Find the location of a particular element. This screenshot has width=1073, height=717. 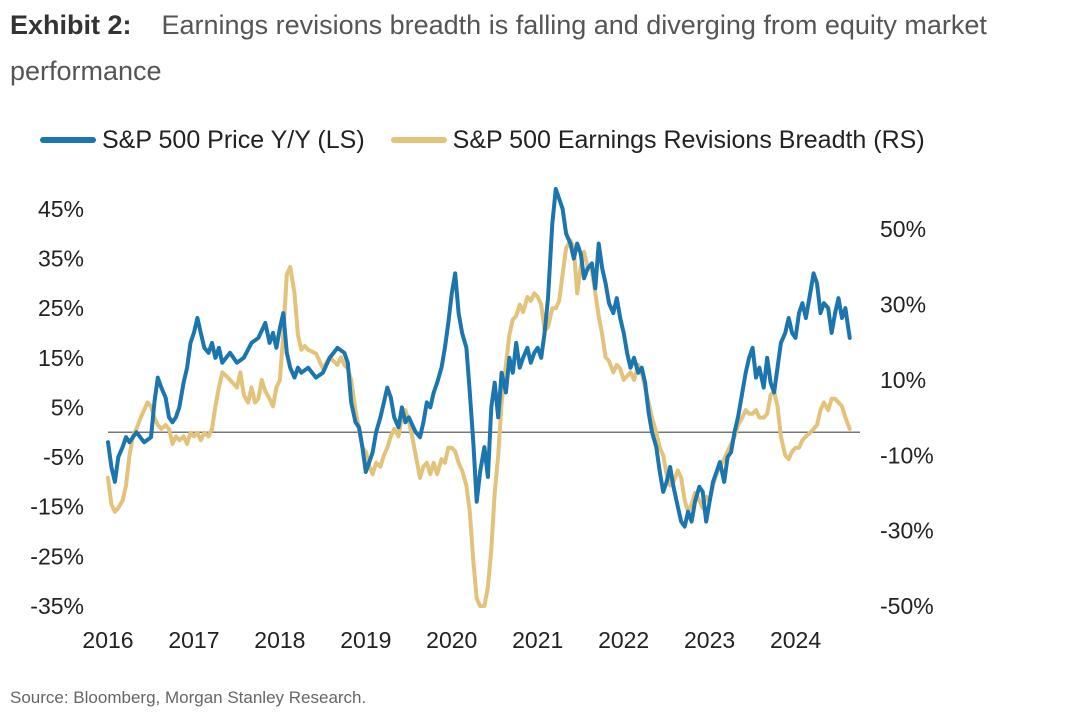

x-tick-label: 2023 is located at coordinates (709, 640).